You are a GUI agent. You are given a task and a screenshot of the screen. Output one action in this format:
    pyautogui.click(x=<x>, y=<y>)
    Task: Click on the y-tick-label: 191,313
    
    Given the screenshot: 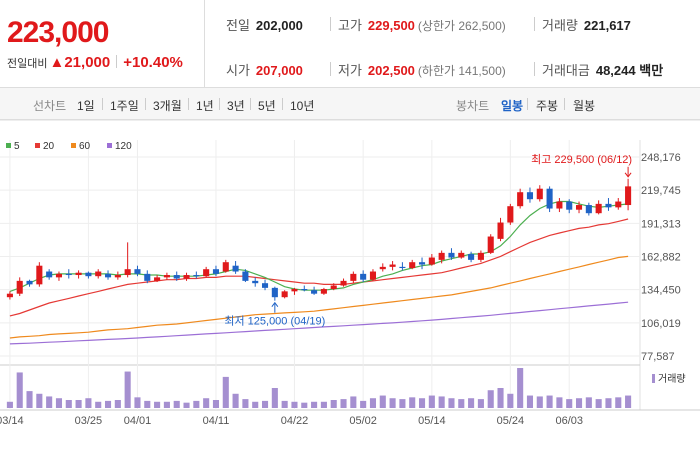 What is the action you would take?
    pyautogui.click(x=661, y=224)
    